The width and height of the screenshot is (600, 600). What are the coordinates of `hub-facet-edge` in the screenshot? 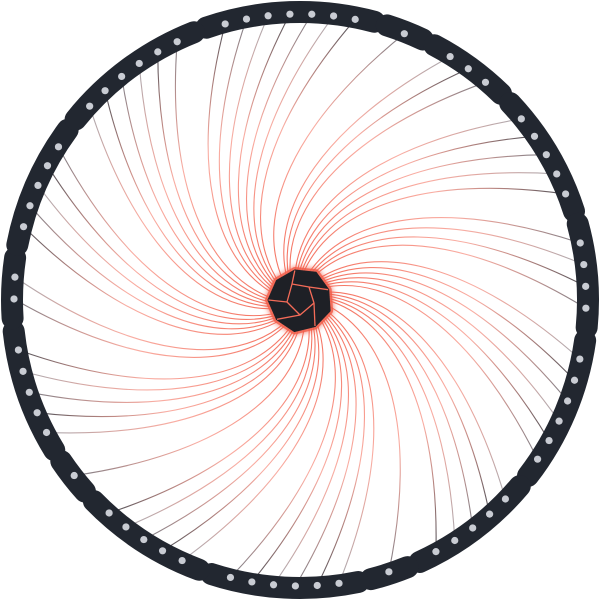 It's located at (288, 317).